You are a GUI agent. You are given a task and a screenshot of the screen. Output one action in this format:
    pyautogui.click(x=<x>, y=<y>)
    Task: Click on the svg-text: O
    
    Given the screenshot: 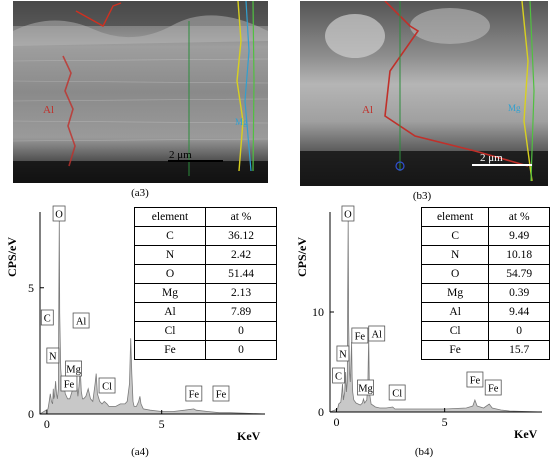 What is the action you would take?
    pyautogui.click(x=59, y=215)
    